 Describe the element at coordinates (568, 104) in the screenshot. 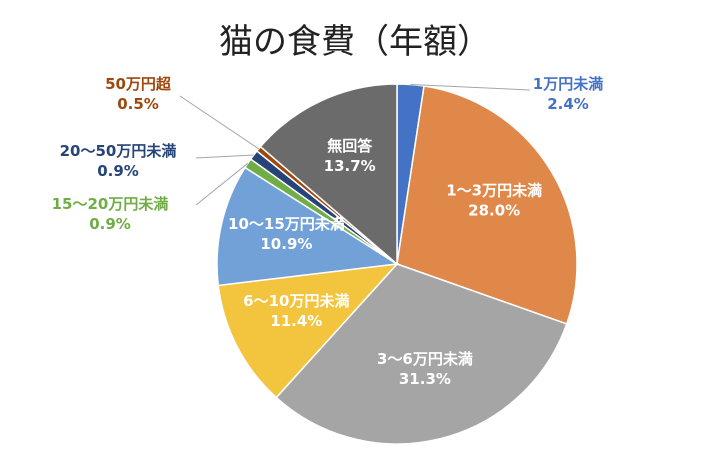

I see `slice-value-0: 2.4%` at that location.